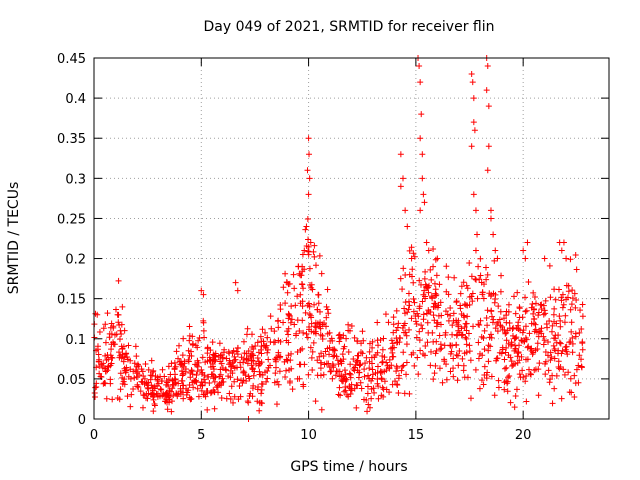 This screenshot has width=640, height=480. I want to click on x-tick-labels: 0 5 10 15 20, so click(311, 435).